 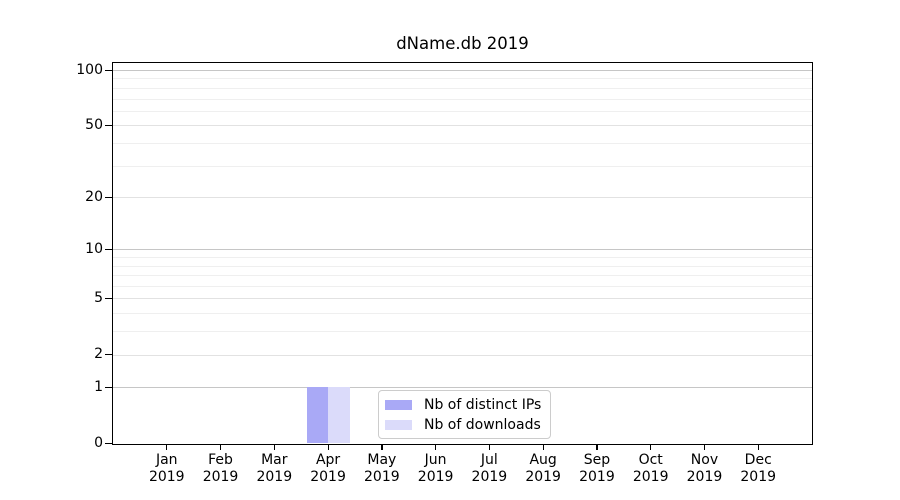 What do you see at coordinates (166, 468) in the screenshot?
I see `x-tick-label: Jan 2019` at bounding box center [166, 468].